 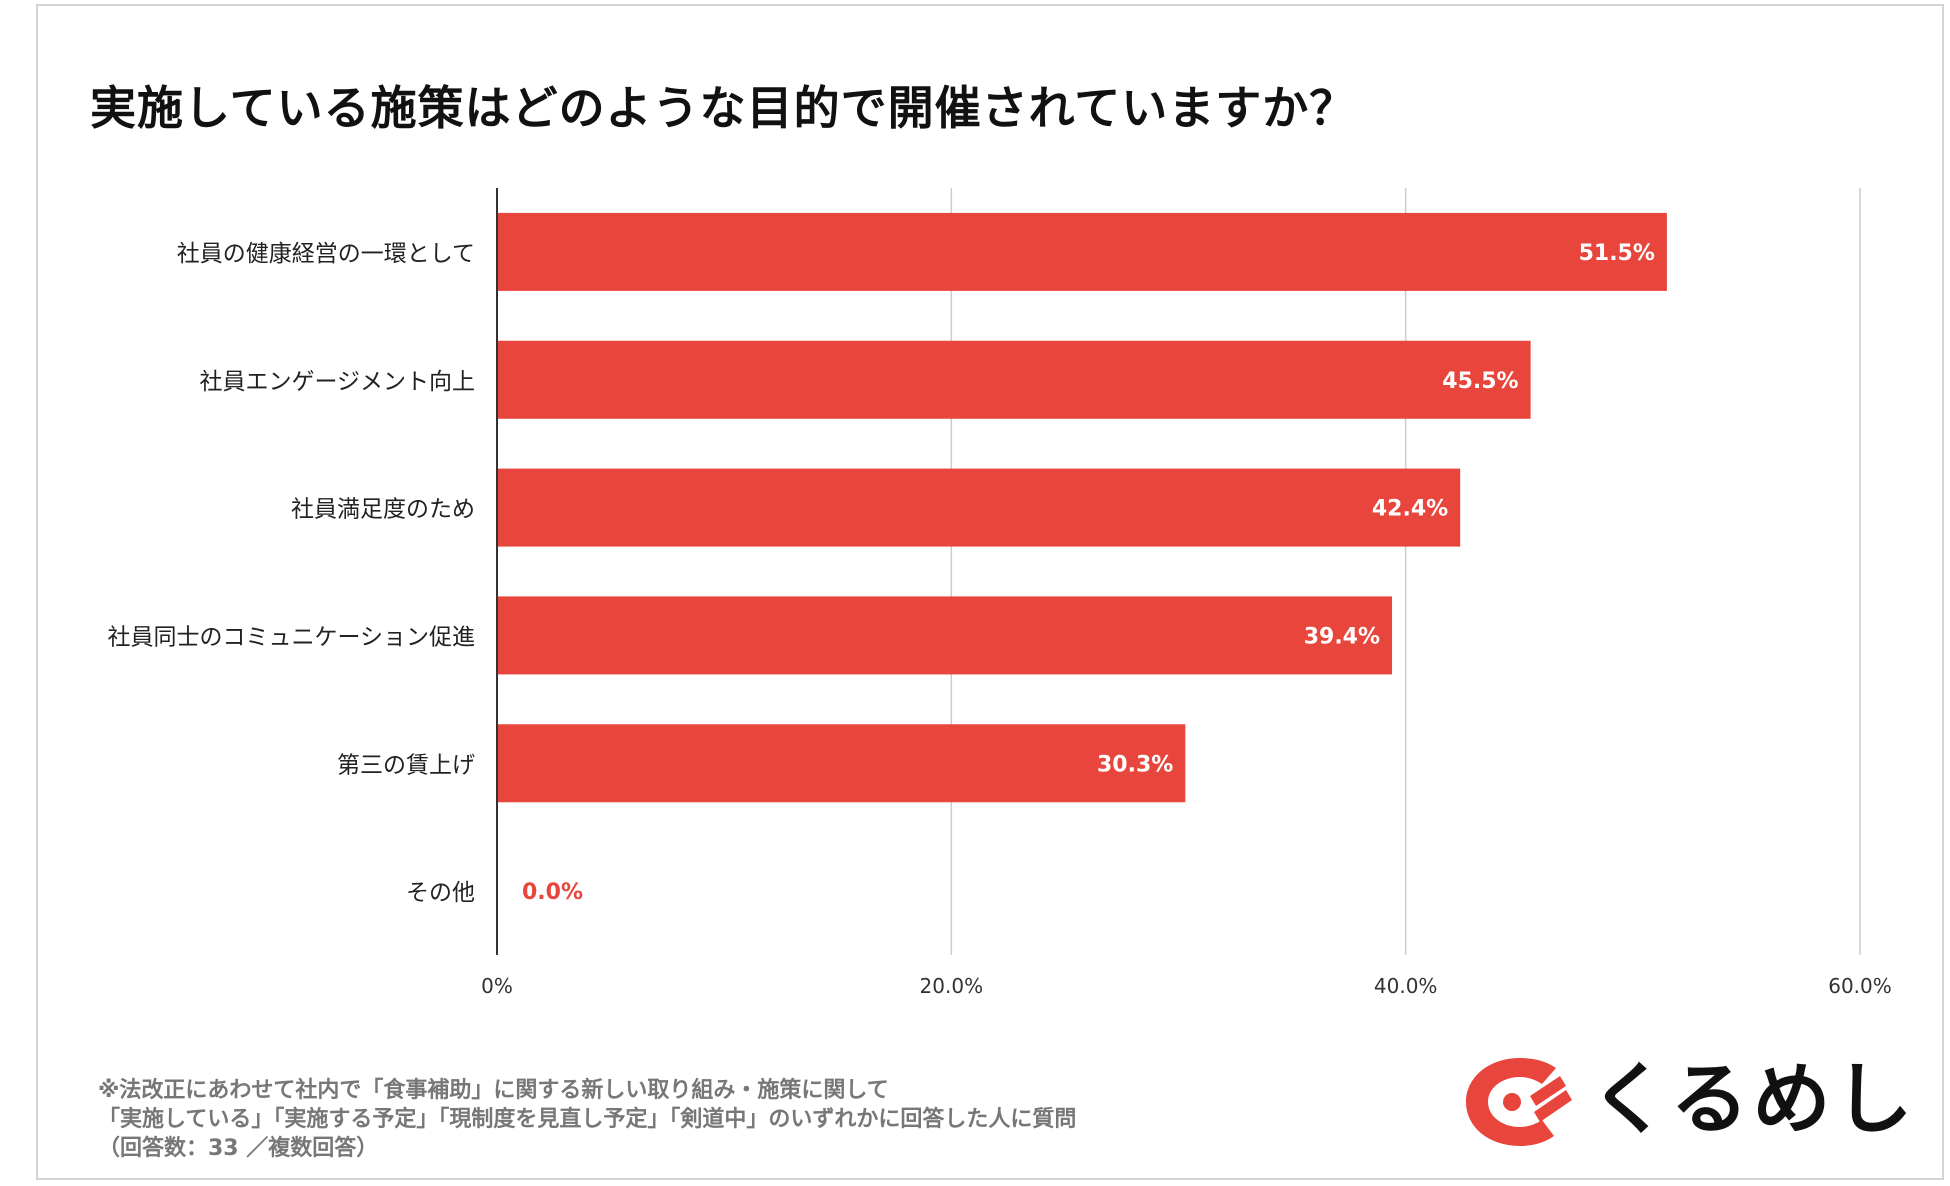 What do you see at coordinates (337, 382) in the screenshot?
I see `category-label-1: 社員エンゲージメント向上` at bounding box center [337, 382].